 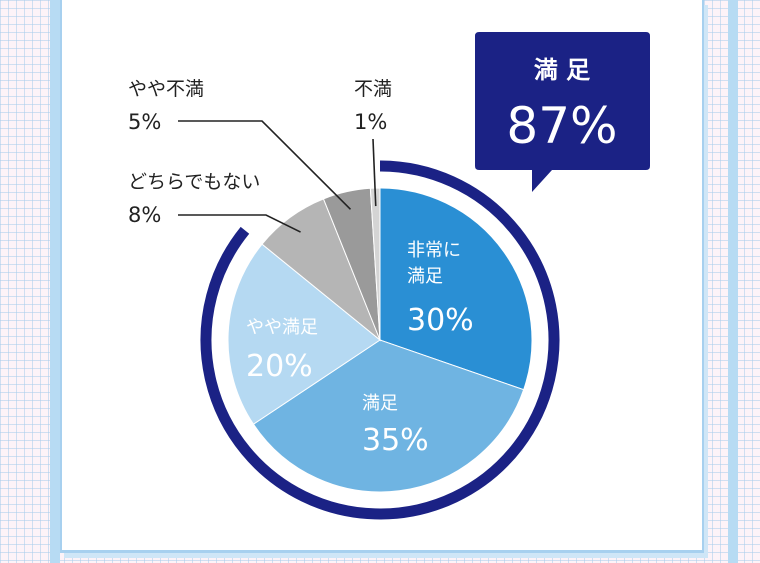 I want to click on slice-name-label: やや不満, so click(x=166, y=89).